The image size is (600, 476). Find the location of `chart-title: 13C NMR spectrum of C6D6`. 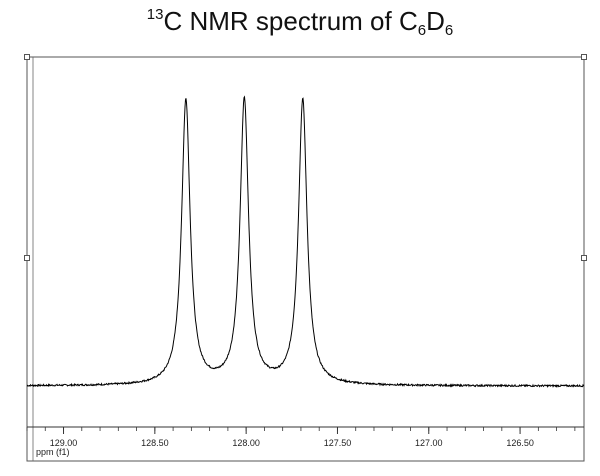

chart-title: 13C NMR spectrum of C6D6 is located at coordinates (300, 22).